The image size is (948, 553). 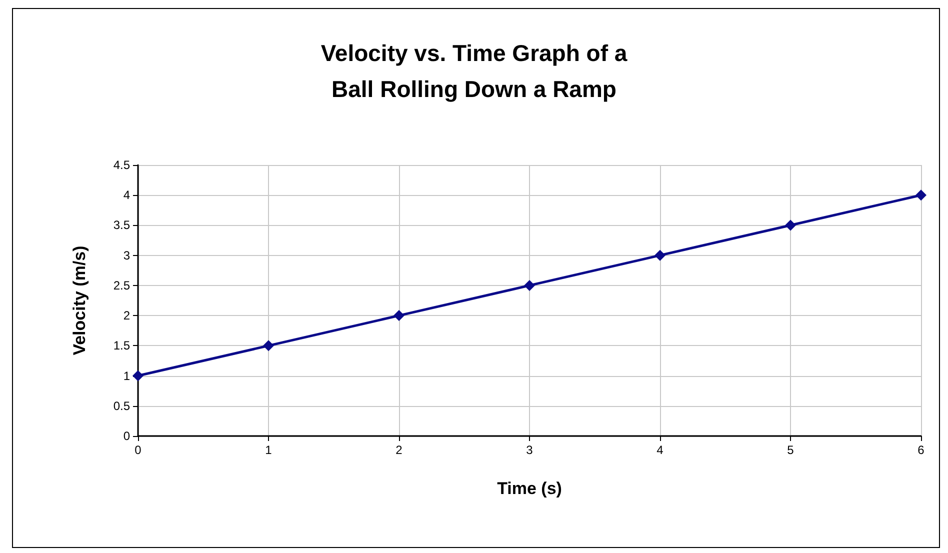 I want to click on x-tick-label: 3, so click(x=530, y=450).